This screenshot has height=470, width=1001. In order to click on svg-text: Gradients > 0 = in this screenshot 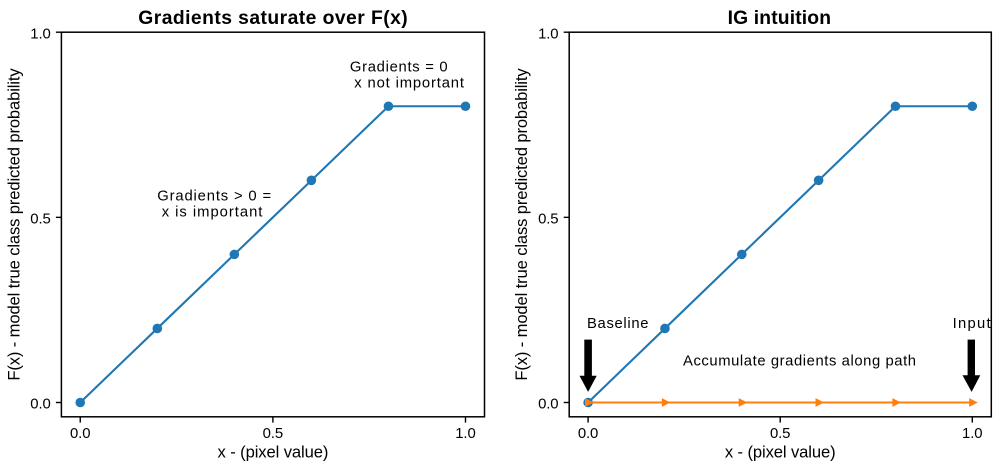, I will do `click(214, 197)`.